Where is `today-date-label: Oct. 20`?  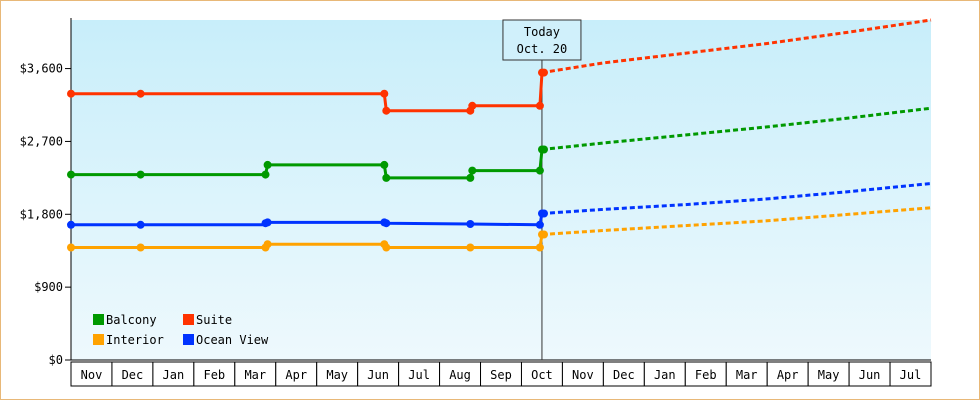 today-date-label: Oct. 20 is located at coordinates (542, 49).